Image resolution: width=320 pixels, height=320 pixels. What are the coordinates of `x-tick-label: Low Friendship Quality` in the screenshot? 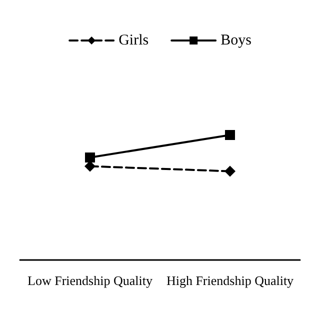 It's located at (90, 280).